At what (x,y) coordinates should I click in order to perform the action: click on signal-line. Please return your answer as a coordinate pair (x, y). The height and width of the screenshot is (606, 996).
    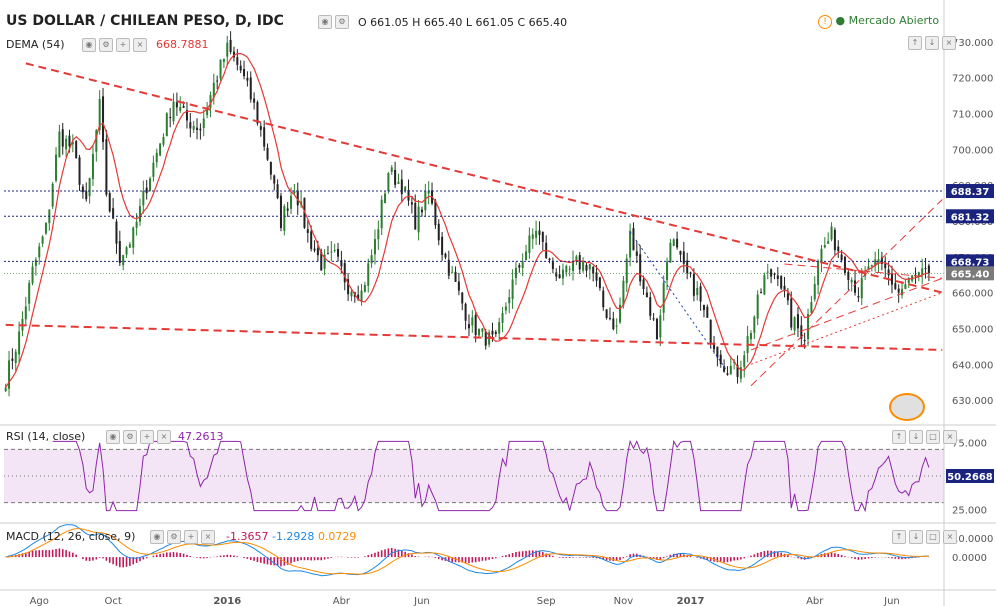
    Looking at the image, I should click on (467, 551).